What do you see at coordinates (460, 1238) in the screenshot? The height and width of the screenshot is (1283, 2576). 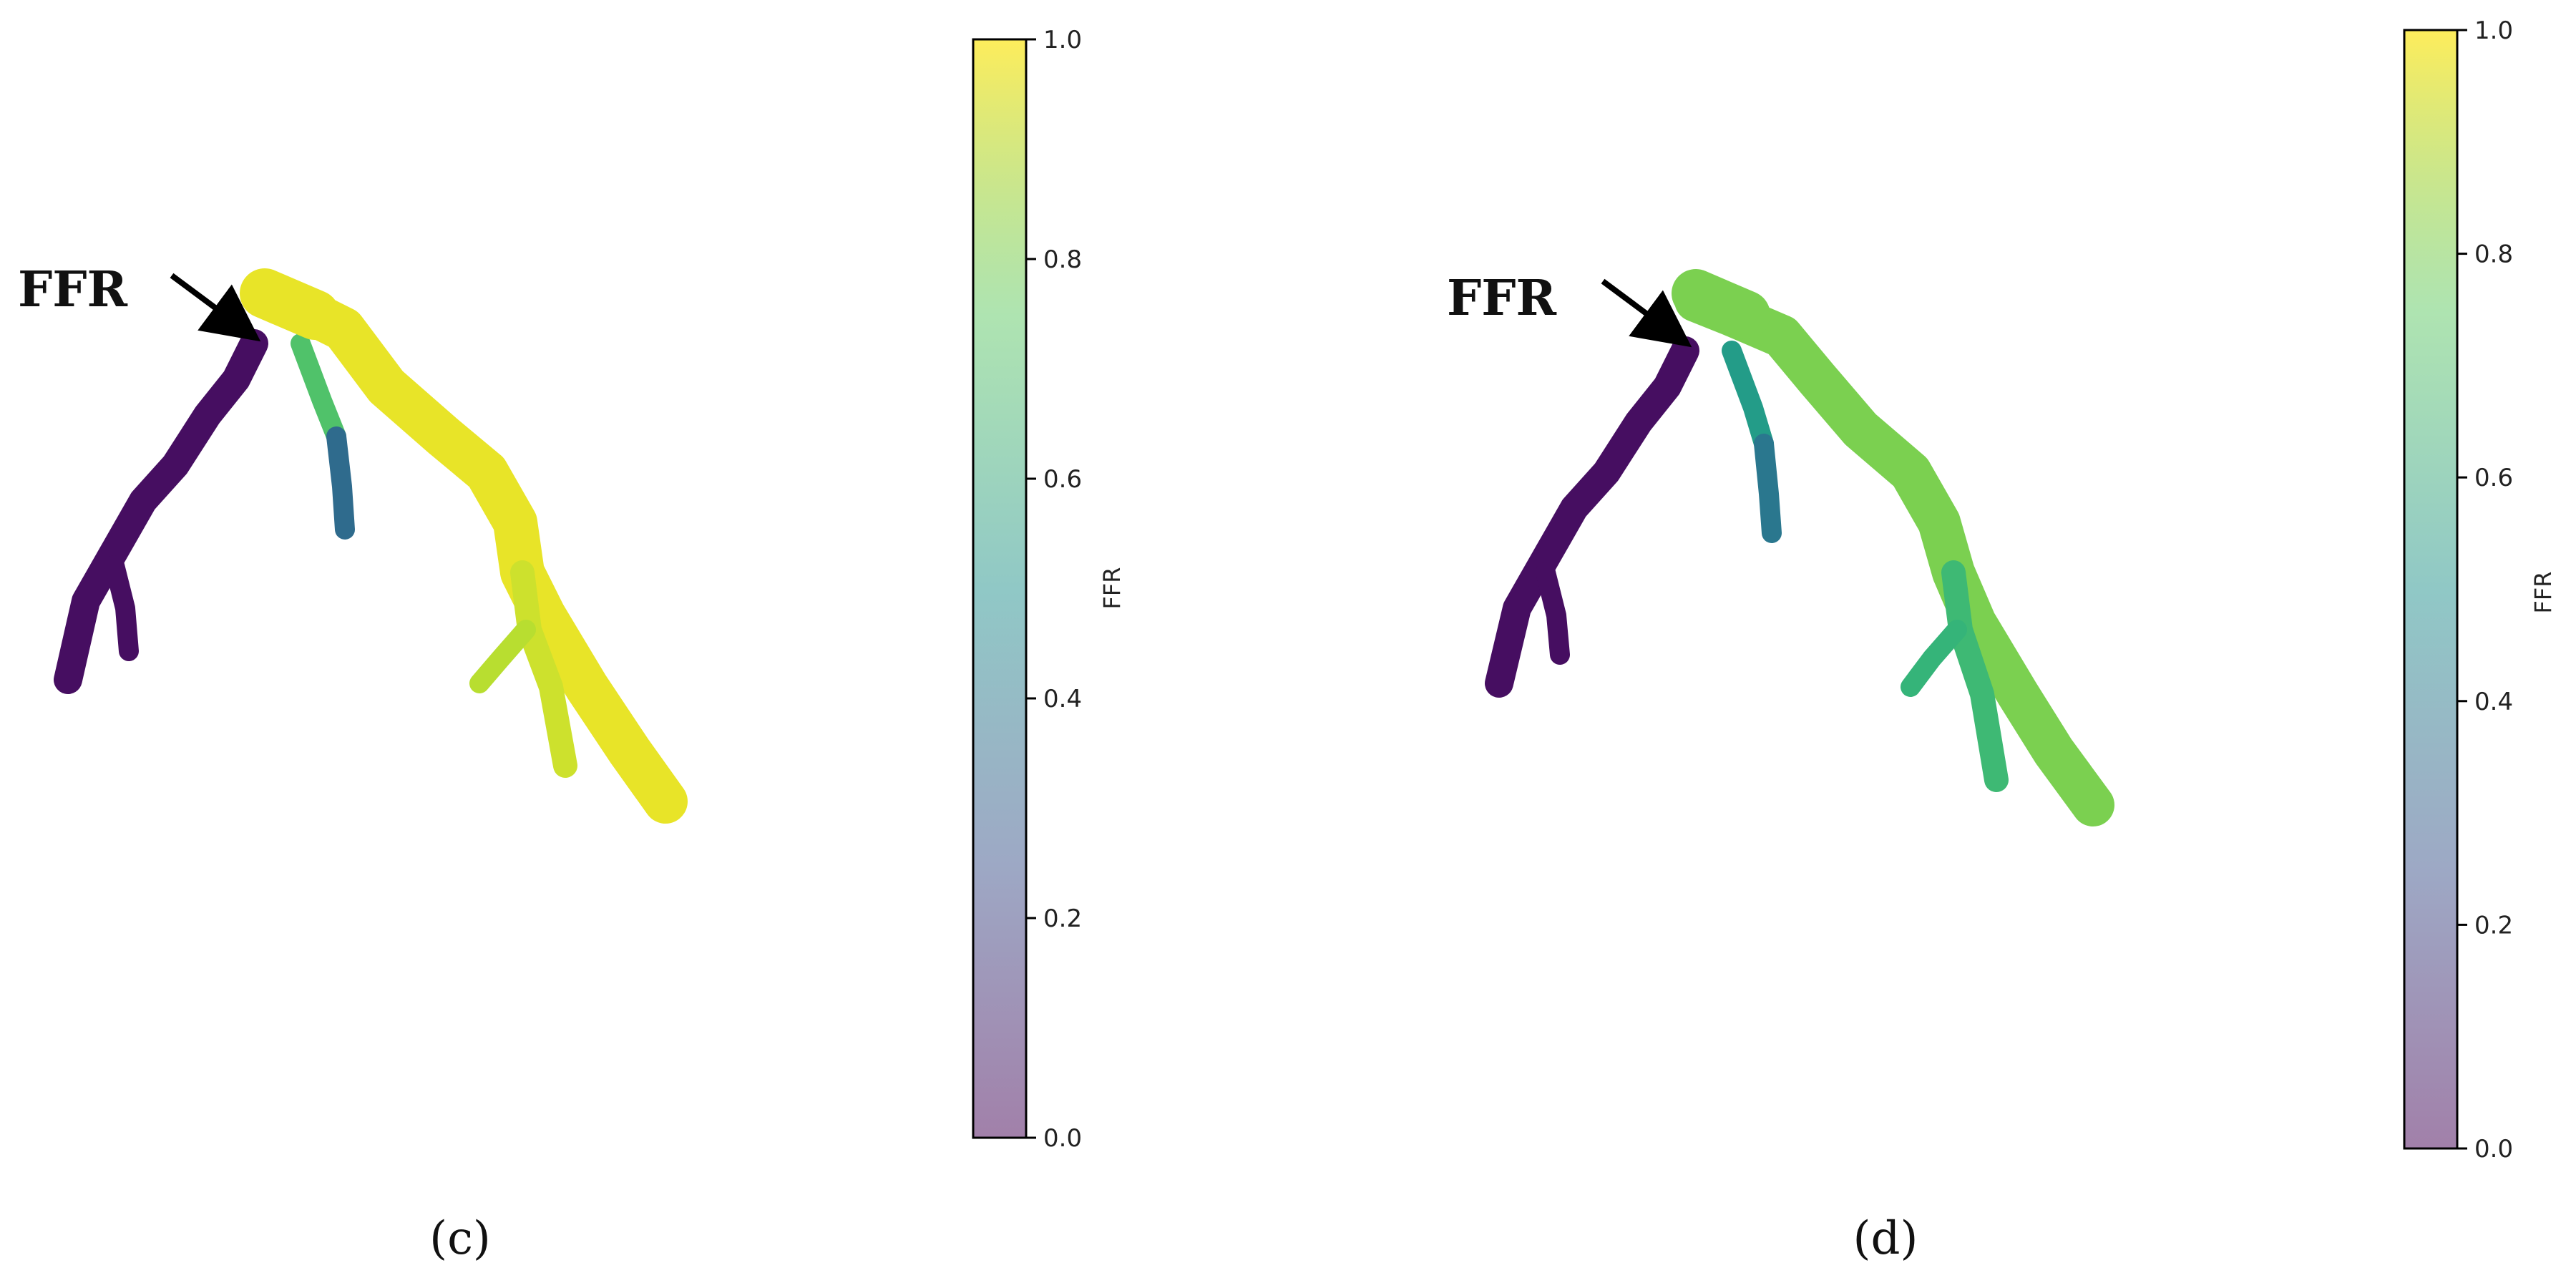 I see `panel-caption: (c)` at bounding box center [460, 1238].